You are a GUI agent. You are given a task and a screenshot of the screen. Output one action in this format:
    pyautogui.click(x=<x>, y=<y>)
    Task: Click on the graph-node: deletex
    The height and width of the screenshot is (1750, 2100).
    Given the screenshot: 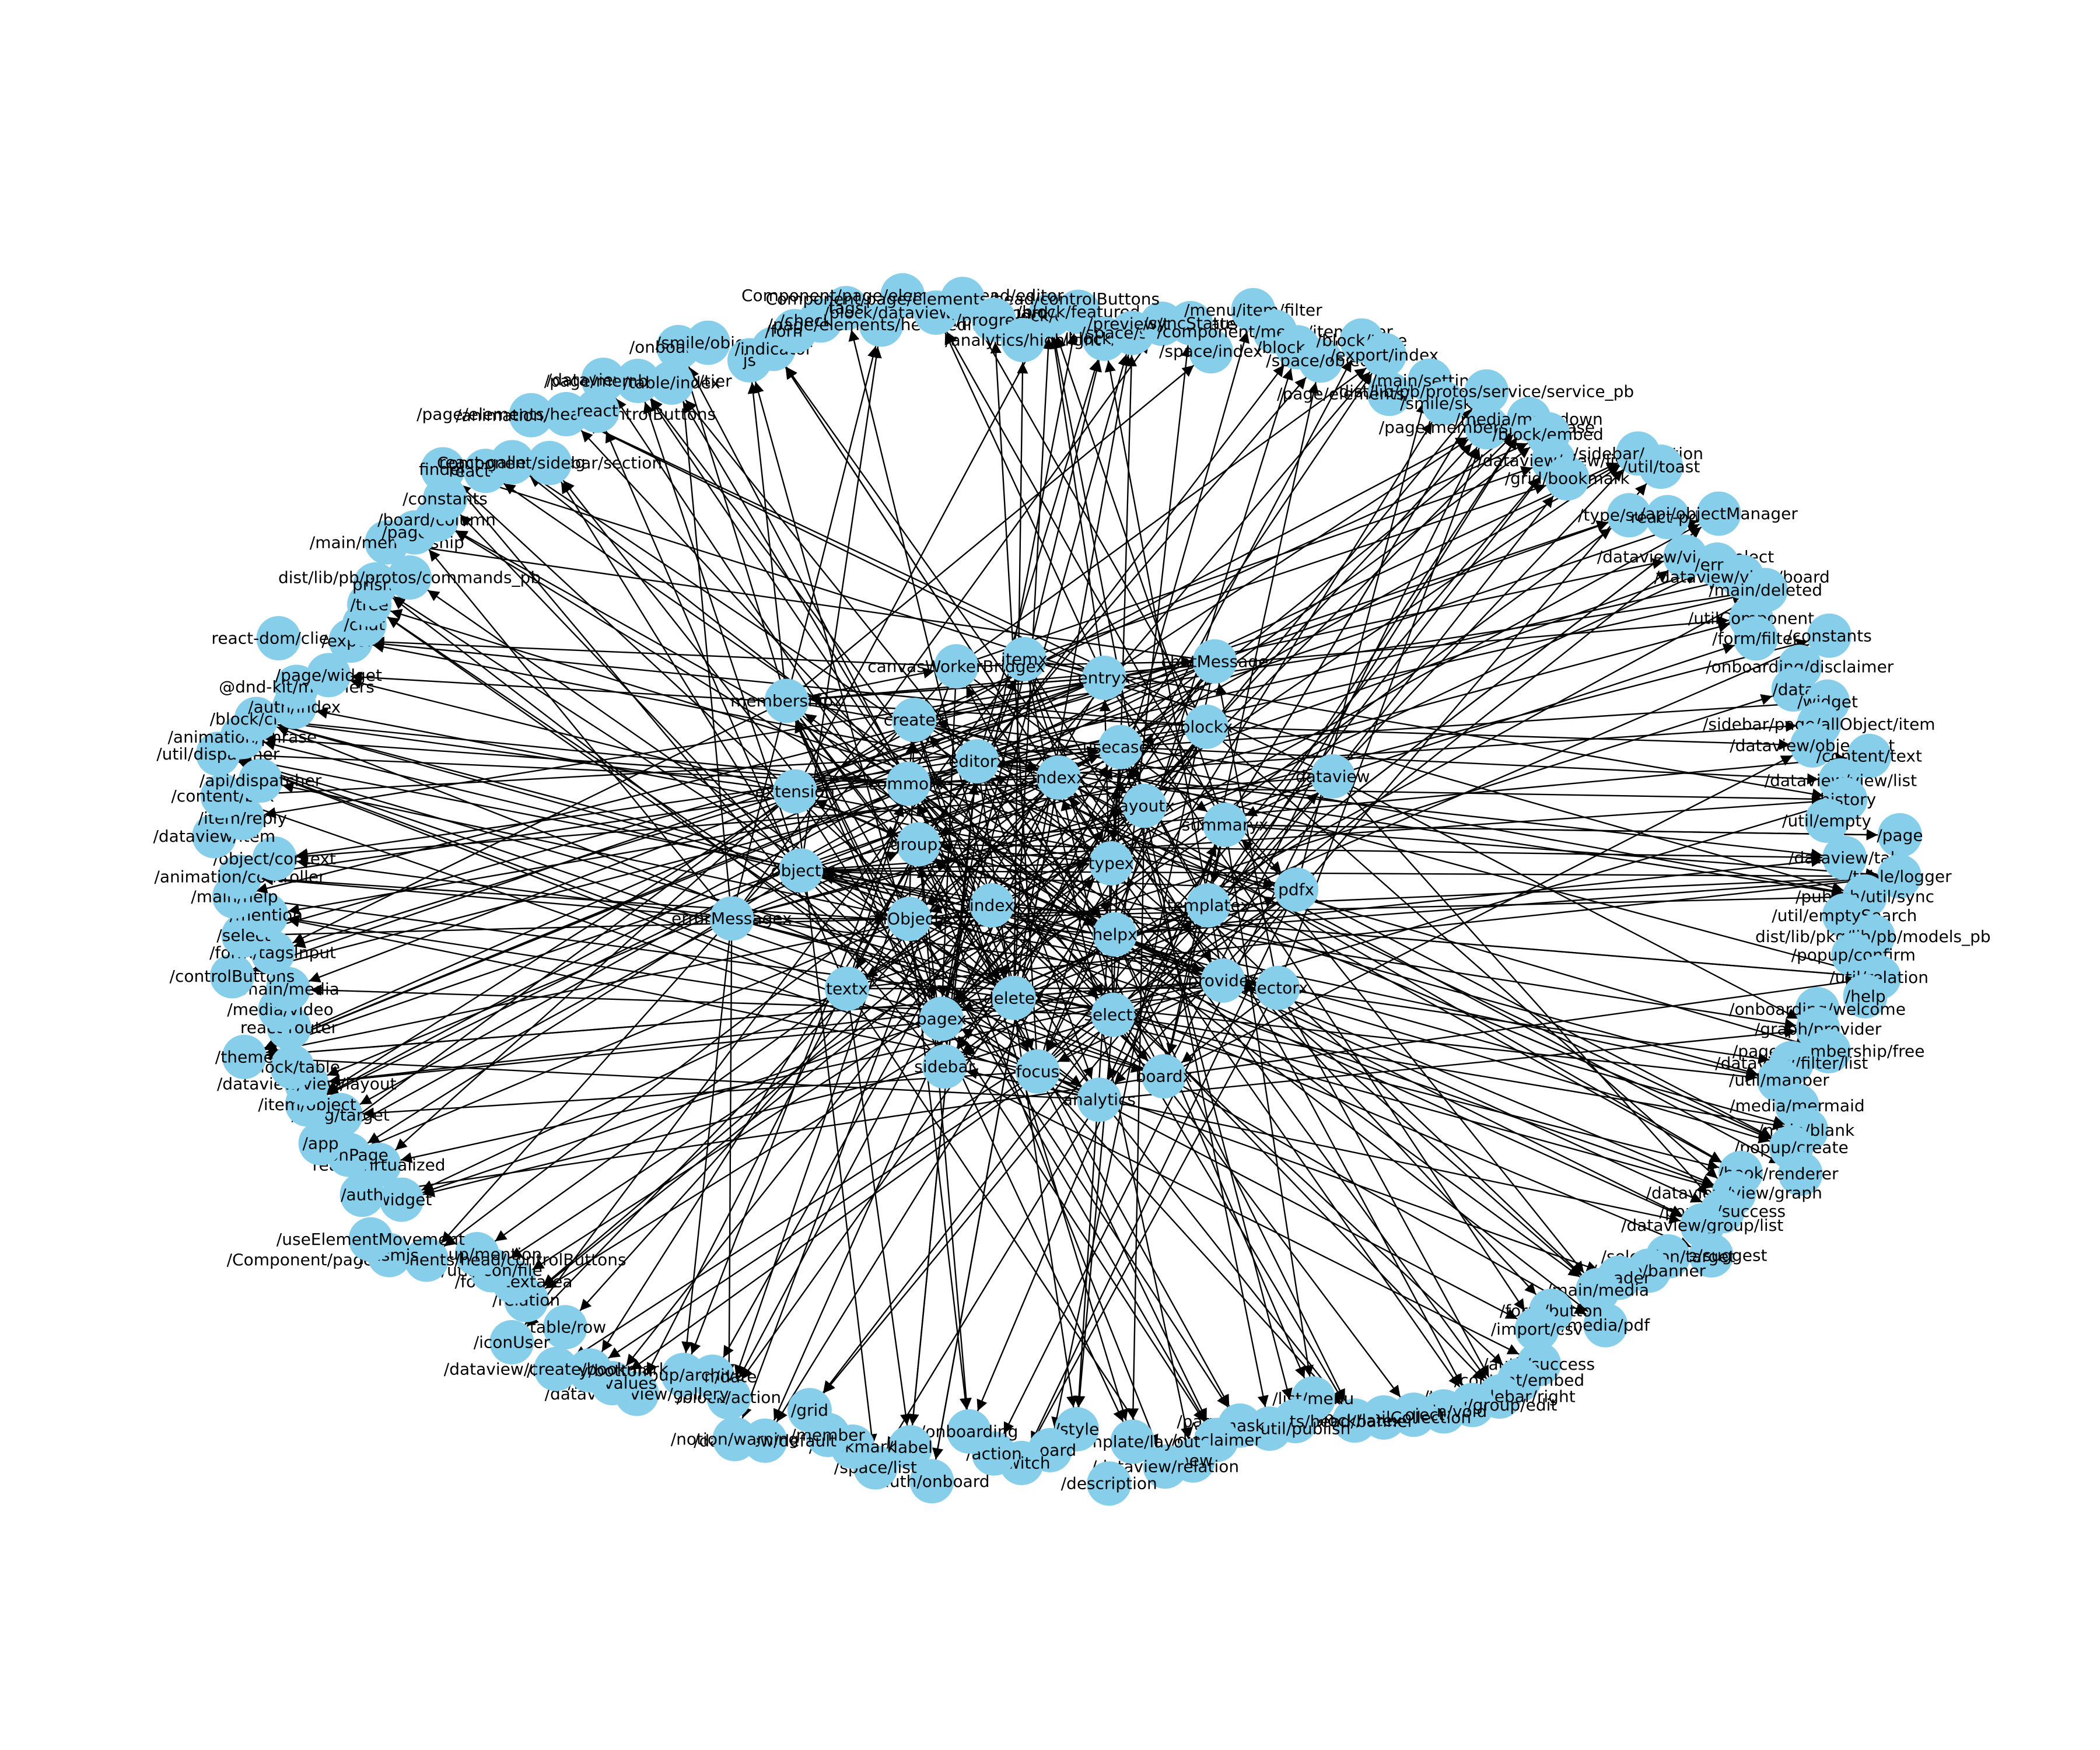 What is the action you would take?
    pyautogui.click(x=1014, y=998)
    